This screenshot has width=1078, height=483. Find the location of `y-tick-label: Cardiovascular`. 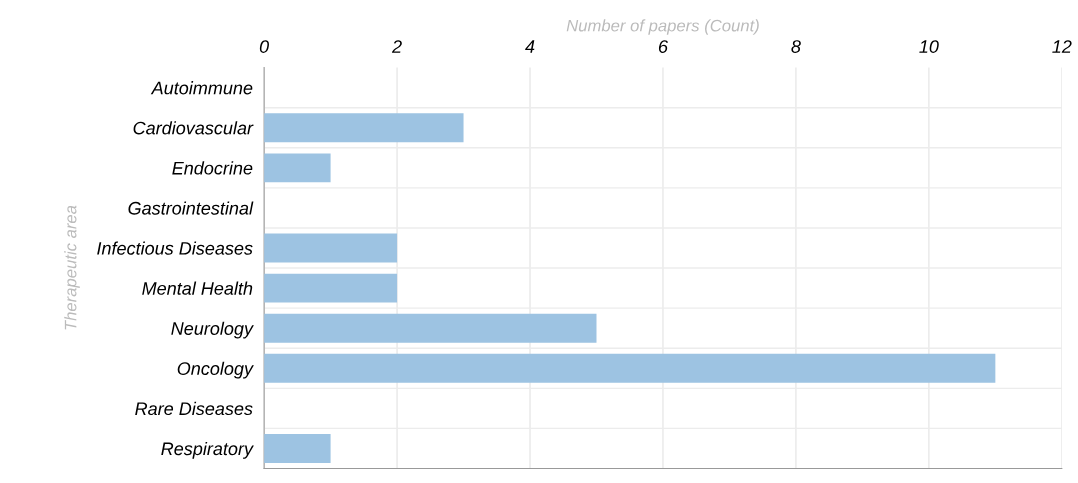

y-tick-label: Cardiovascular is located at coordinates (193, 128).